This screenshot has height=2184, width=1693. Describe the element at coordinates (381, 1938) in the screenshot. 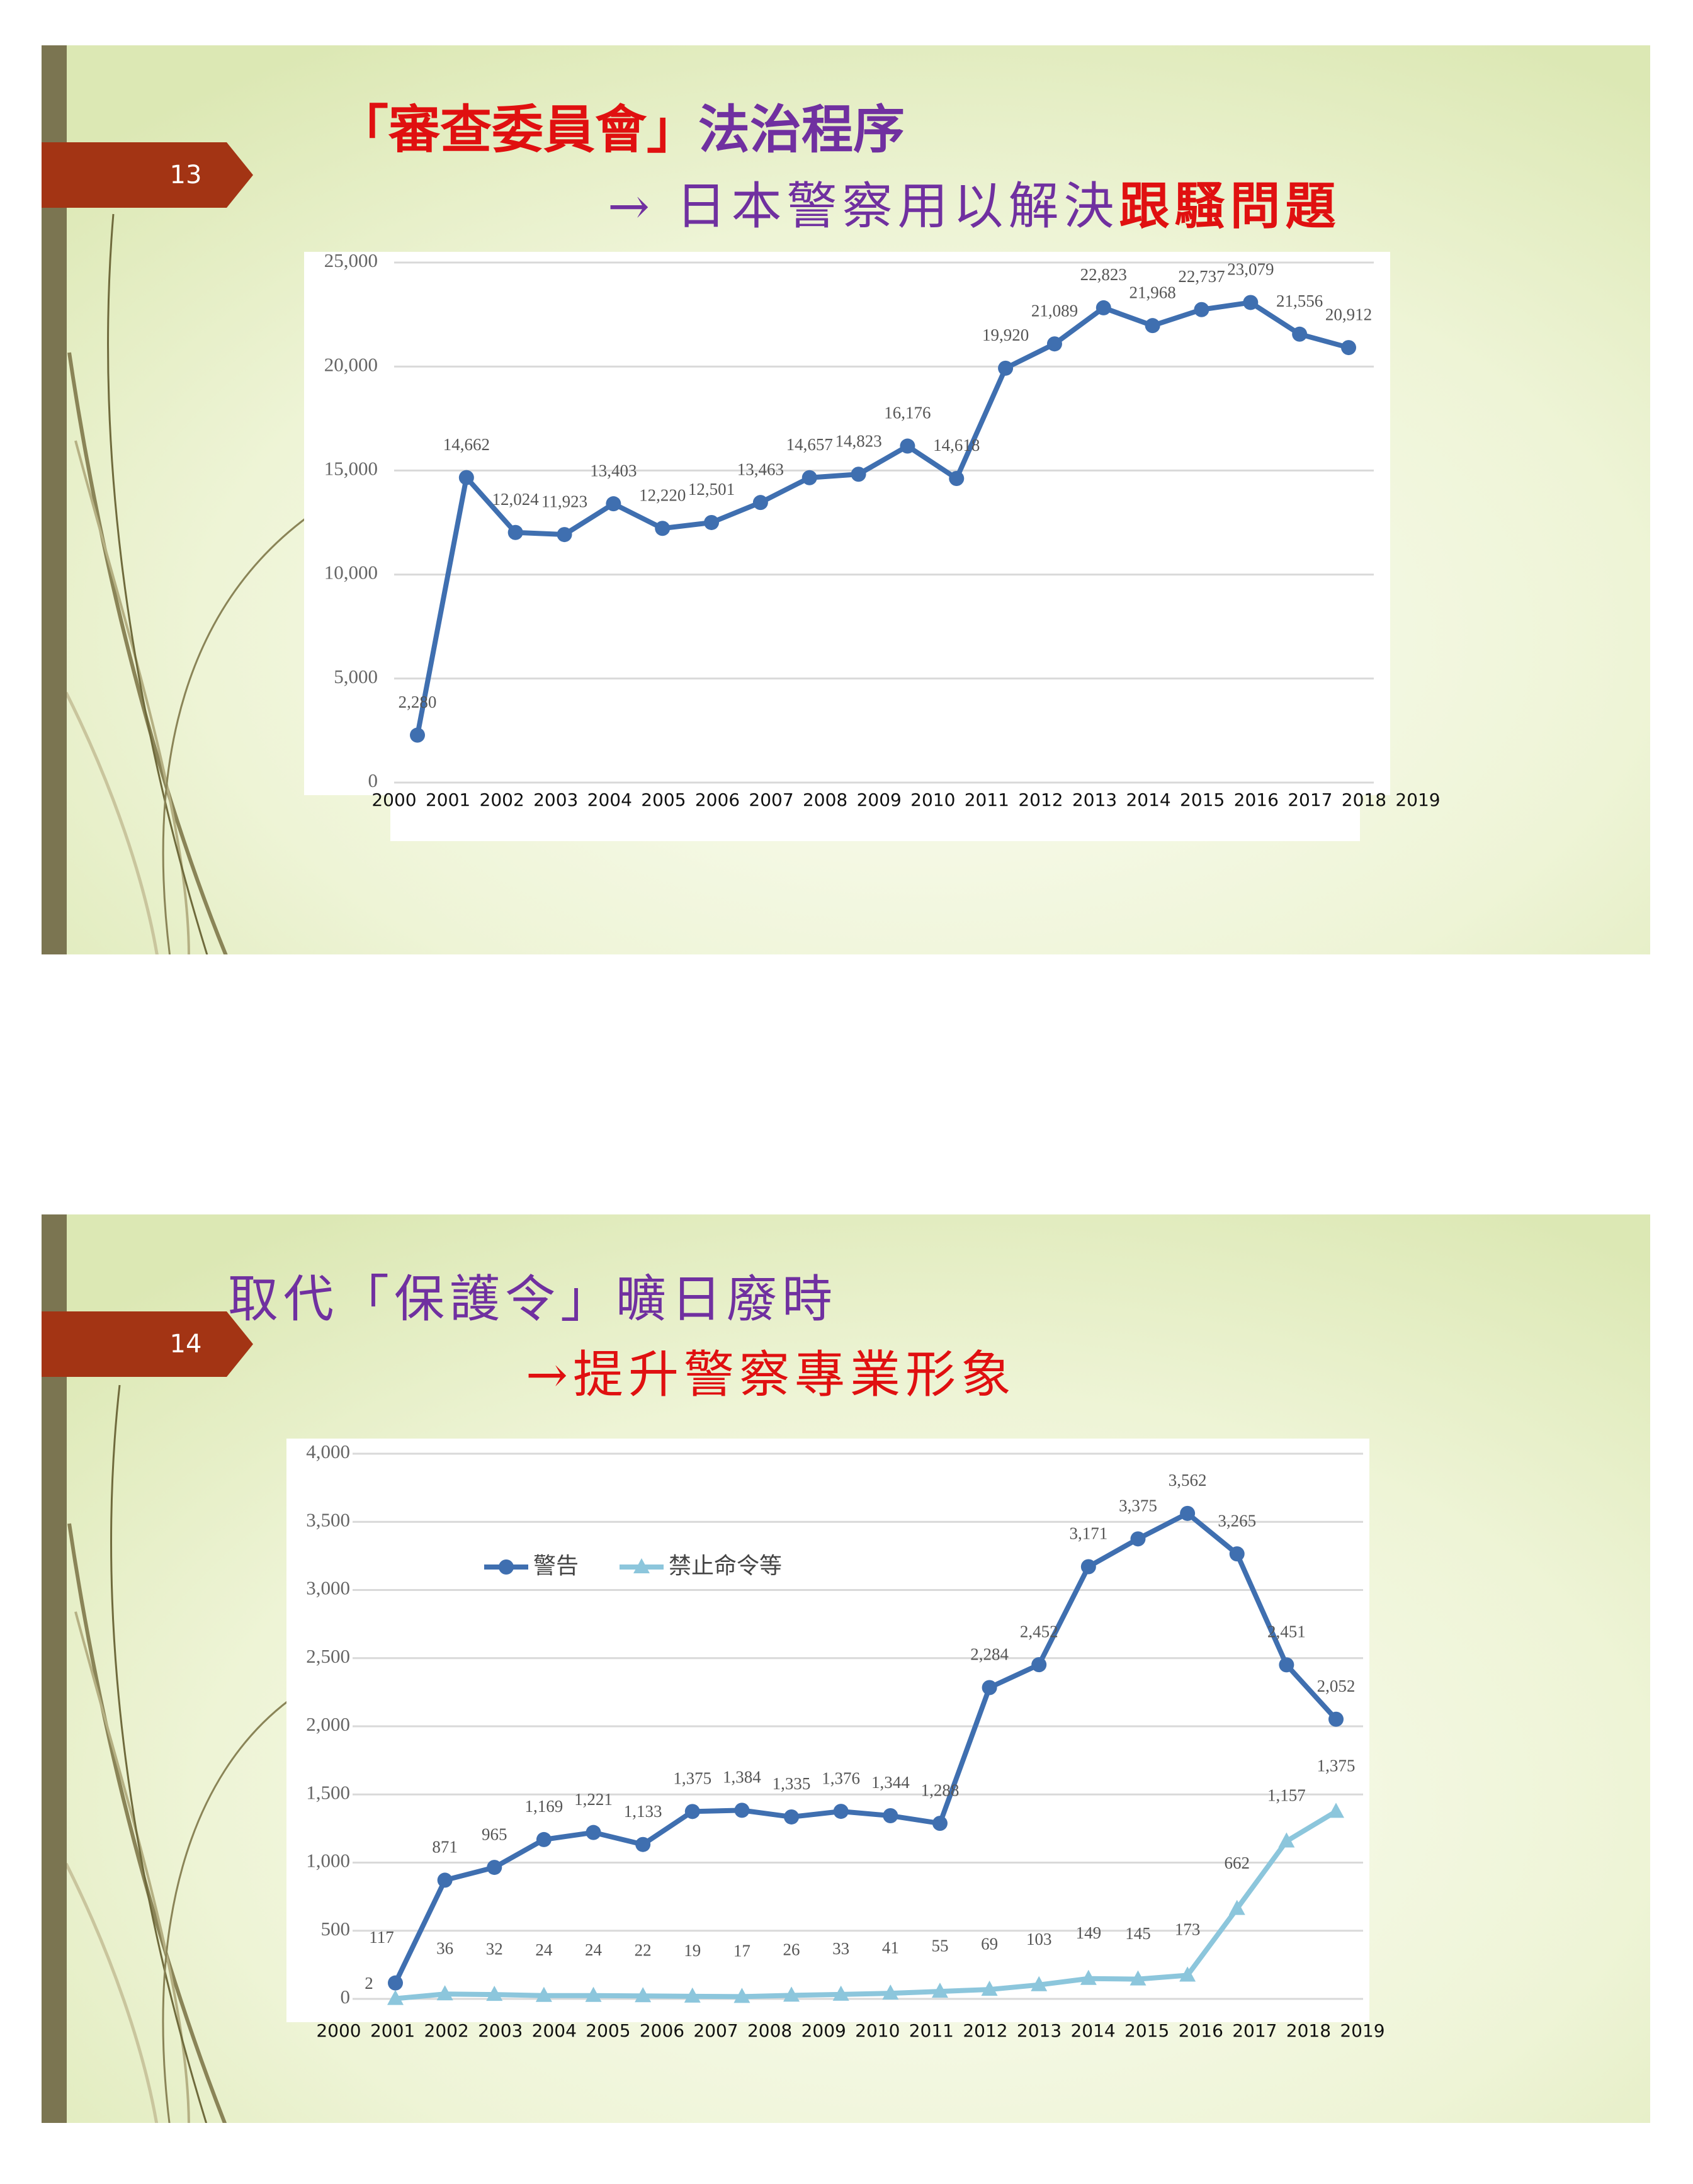

I see `data-label: 117` at that location.